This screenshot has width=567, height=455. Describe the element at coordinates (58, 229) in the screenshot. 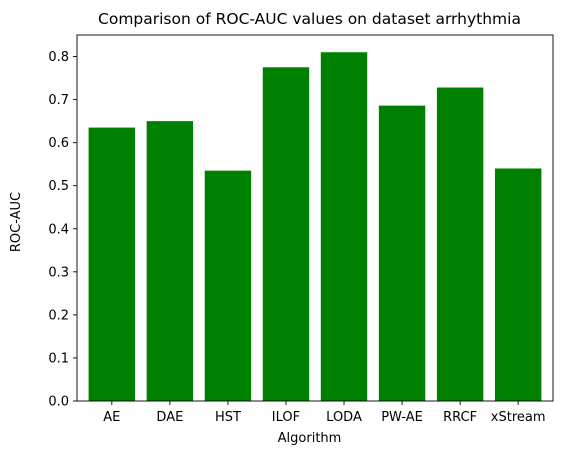

I see `y-tick-label: 0.4` at that location.